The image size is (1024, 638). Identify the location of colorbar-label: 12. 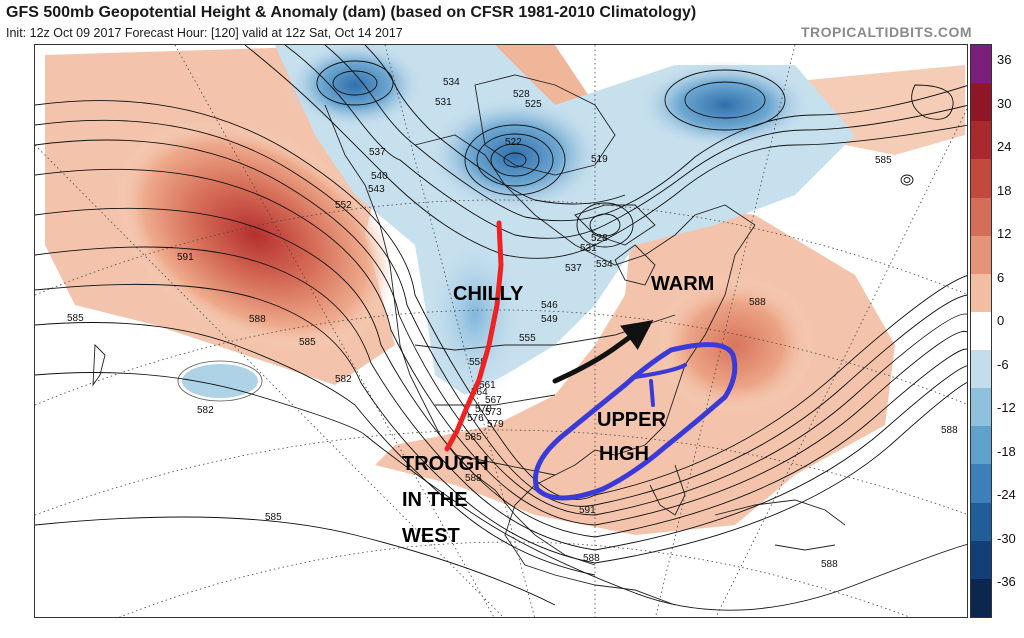
(1004, 233).